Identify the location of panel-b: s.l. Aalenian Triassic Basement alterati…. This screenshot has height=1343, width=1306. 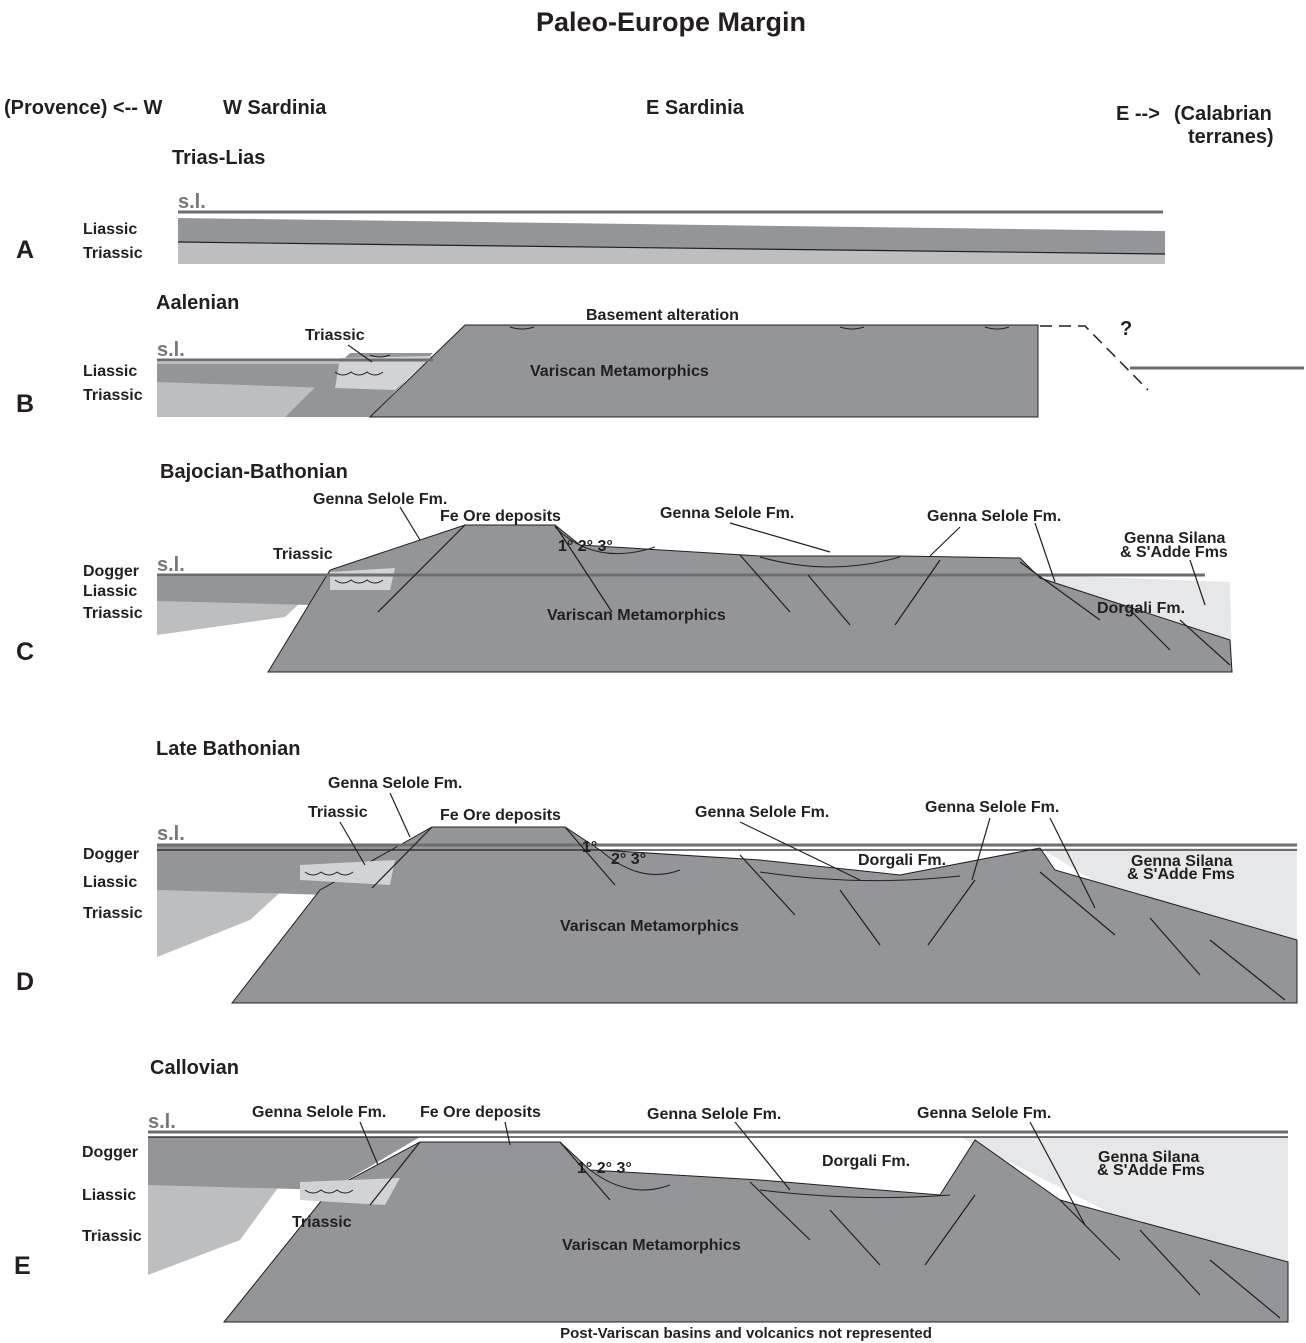
(660, 355).